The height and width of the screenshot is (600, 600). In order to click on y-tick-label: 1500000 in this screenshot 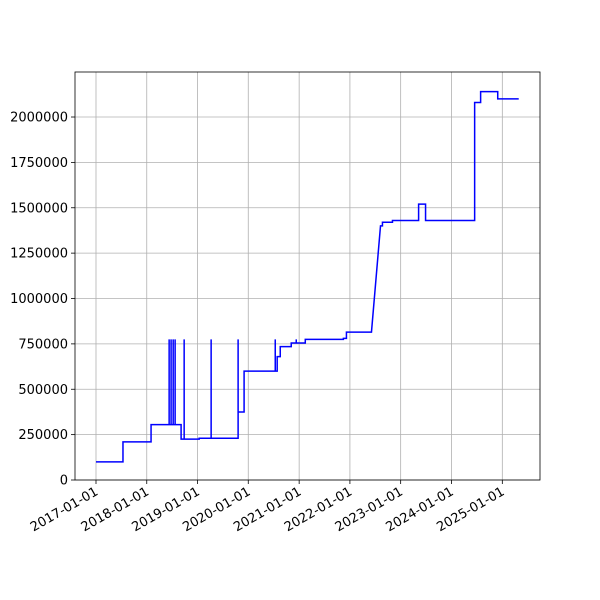, I will do `click(39, 208)`.